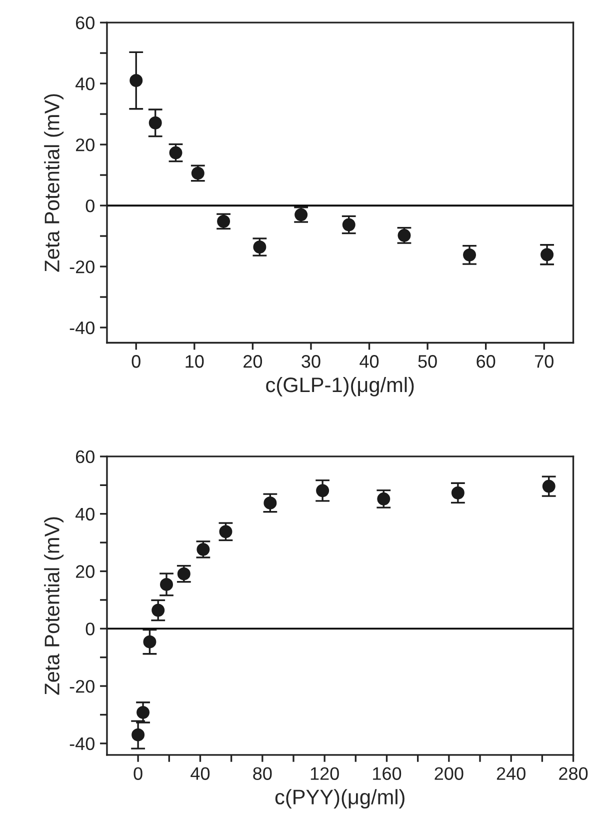 This screenshot has width=591, height=836. I want to click on x-tick-label: 280, so click(573, 773).